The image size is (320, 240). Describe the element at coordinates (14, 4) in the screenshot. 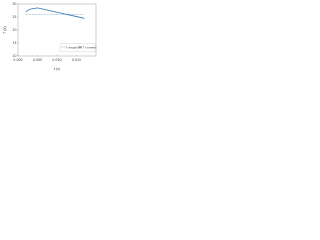

I see `y-tick-label: 30` at that location.